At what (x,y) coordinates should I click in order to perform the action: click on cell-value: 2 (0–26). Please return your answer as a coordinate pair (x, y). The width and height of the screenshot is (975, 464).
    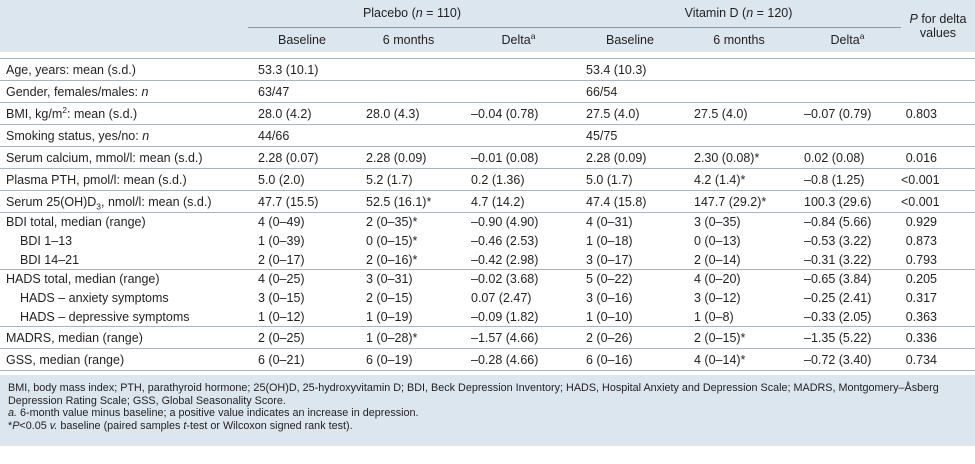
    Looking at the image, I should click on (630, 337).